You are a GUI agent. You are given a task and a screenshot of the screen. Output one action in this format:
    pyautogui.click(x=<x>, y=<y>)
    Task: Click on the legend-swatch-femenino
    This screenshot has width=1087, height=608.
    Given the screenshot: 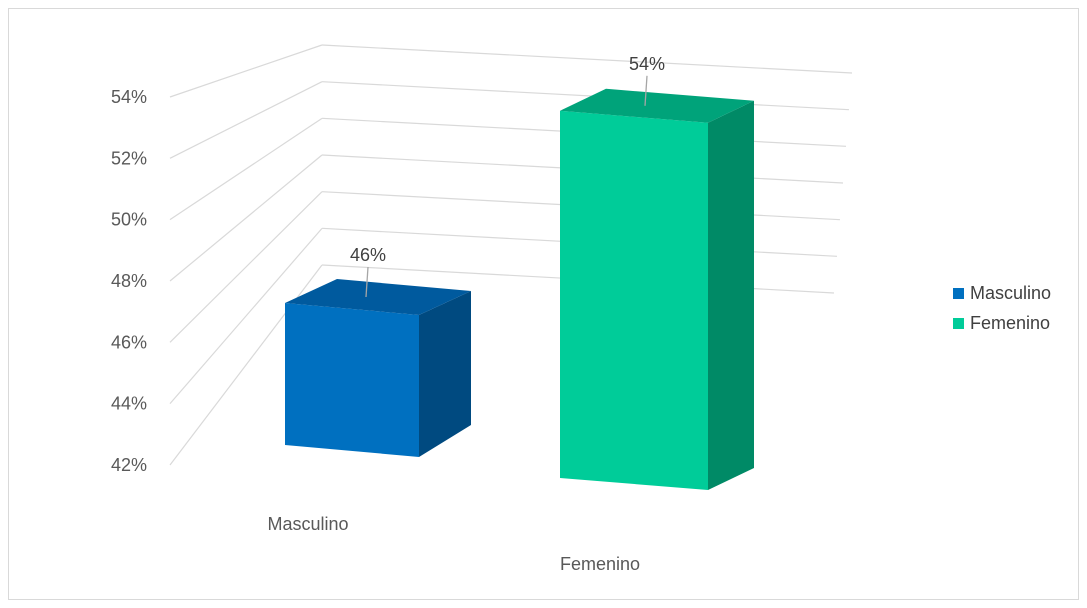 What is the action you would take?
    pyautogui.click(x=958, y=323)
    